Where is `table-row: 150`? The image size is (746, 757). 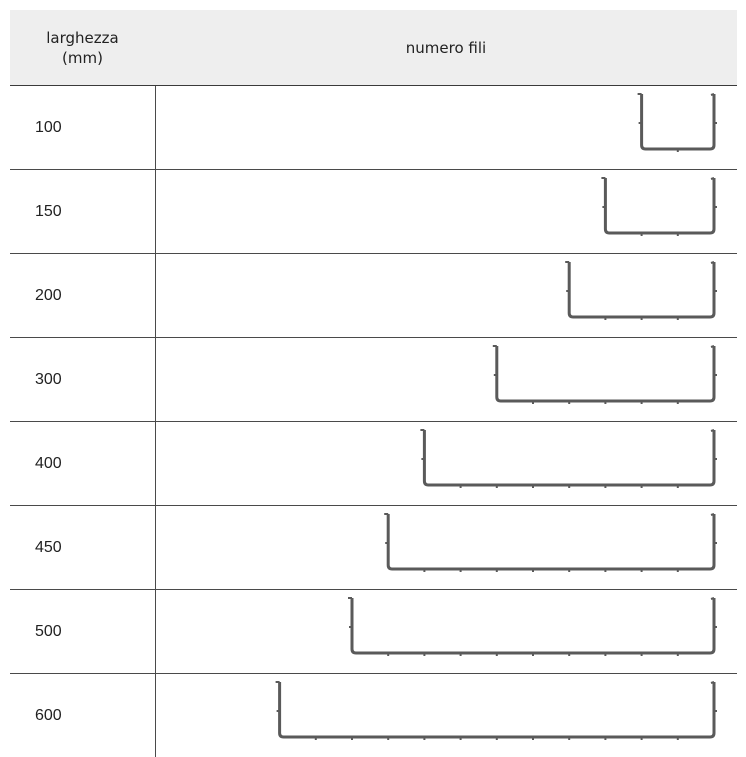 table-row: 150 is located at coordinates (373, 212).